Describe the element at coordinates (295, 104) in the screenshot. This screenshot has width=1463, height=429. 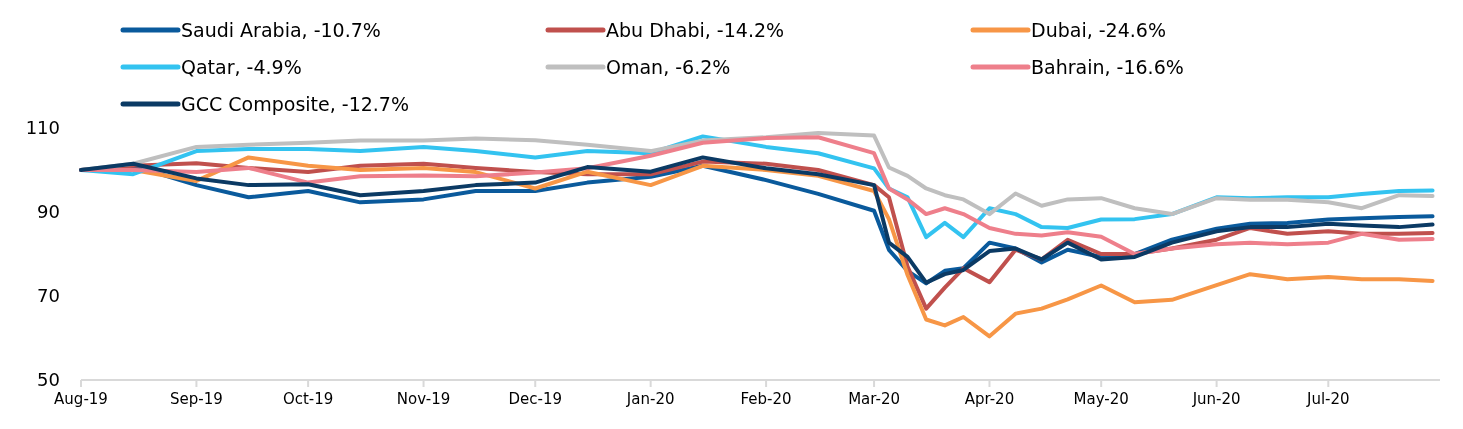
I see `legend-label: GCC Composite, -12.7%` at that location.